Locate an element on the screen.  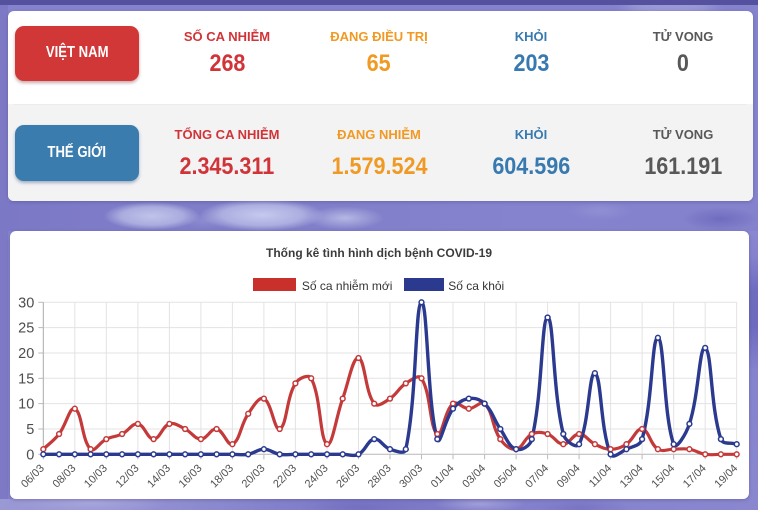
svg-text: 20 is located at coordinates (26, 354).